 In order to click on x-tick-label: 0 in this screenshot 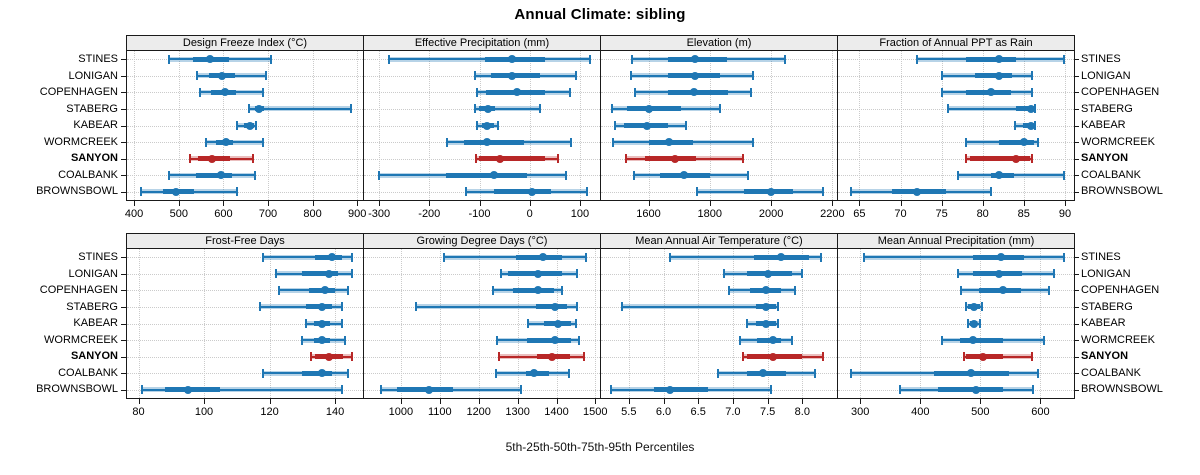, I will do `click(529, 214)`.